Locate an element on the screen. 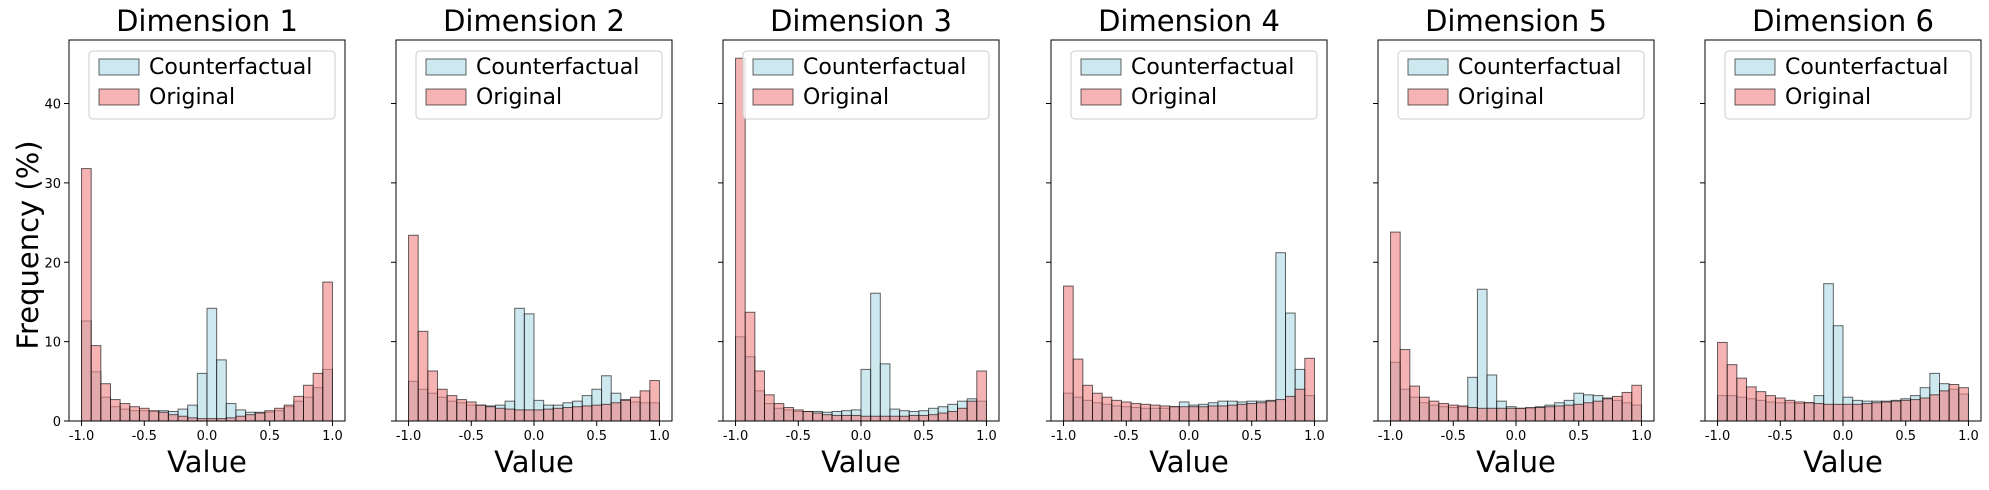  panel-title: Dimension 6 is located at coordinates (1843, 21).